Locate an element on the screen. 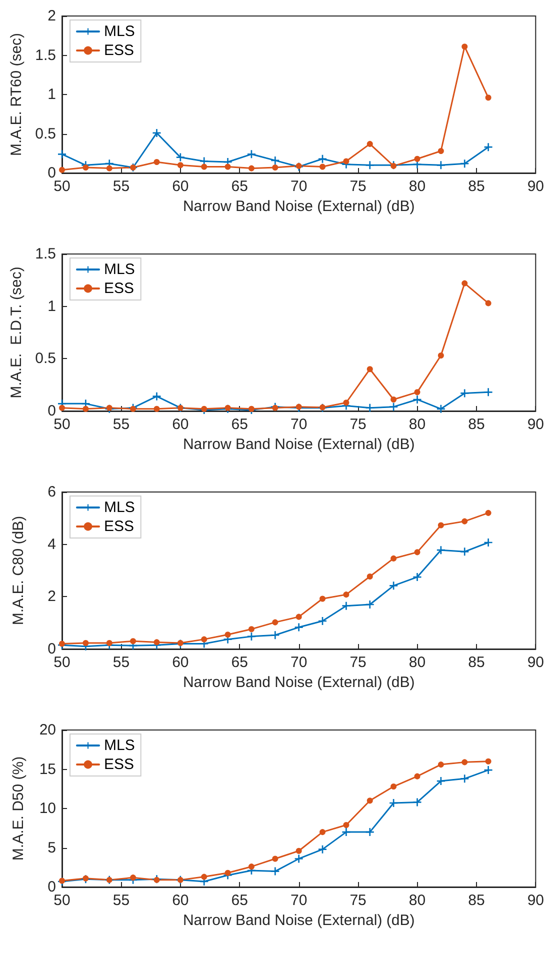  y-tick-label: 4 is located at coordinates (52, 544).